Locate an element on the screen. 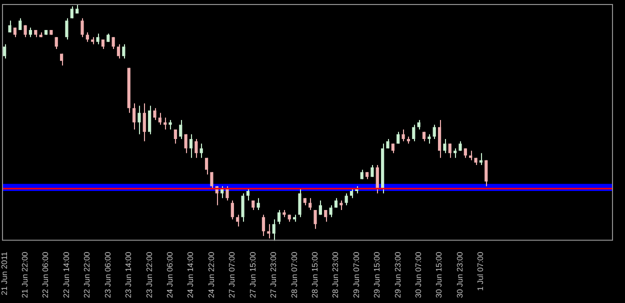 This screenshot has height=303, width=625. x-tick-label: 21 Jun 2011 is located at coordinates (4, 273).